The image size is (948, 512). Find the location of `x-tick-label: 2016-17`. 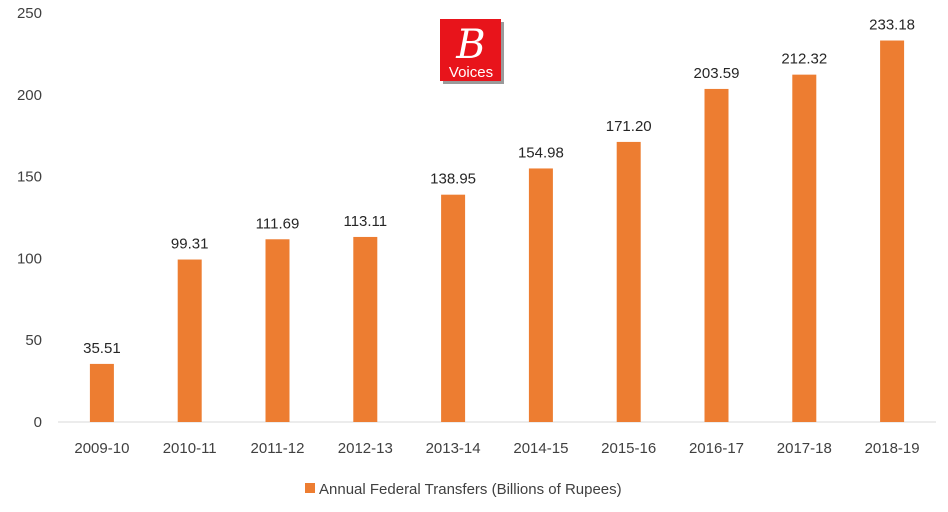

x-tick-label: 2016-17 is located at coordinates (716, 448).